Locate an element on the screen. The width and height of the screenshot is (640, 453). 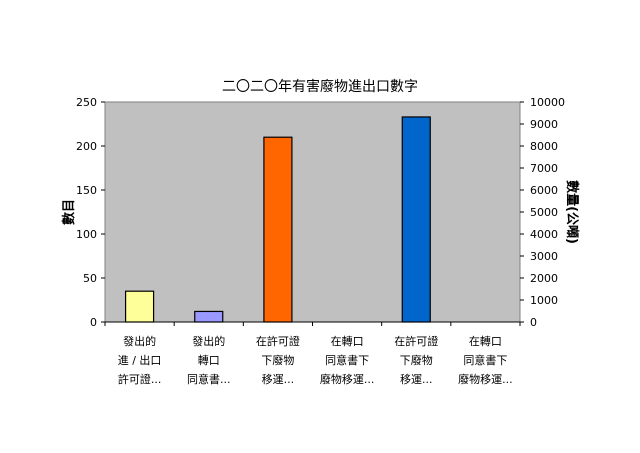
y-tick-label: 200 is located at coordinates (86, 146).